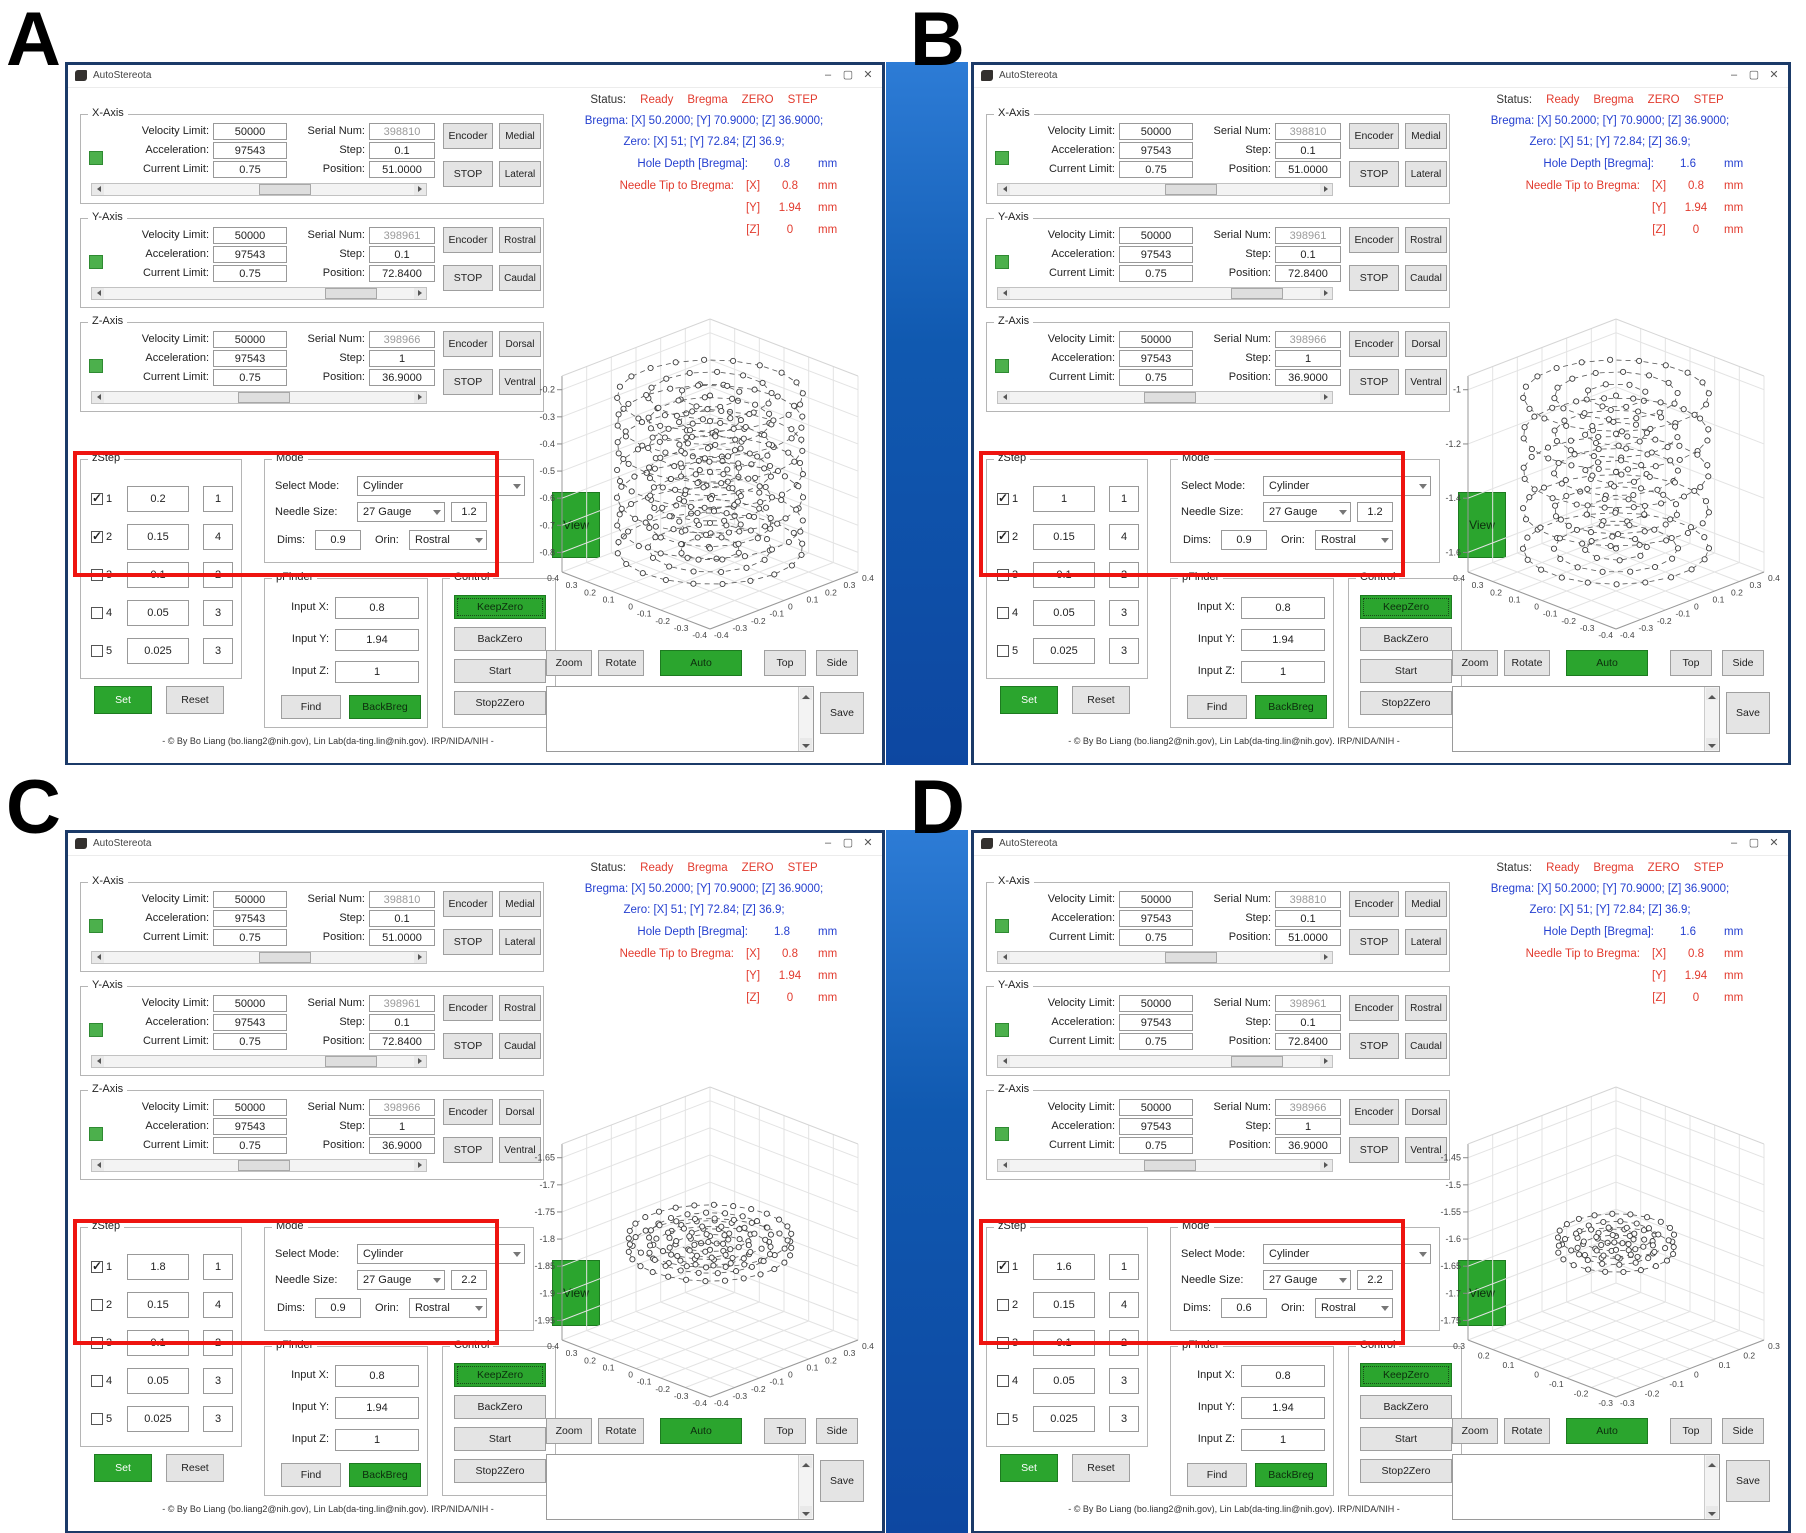 Image resolution: width=1806 pixels, height=1533 pixels. Describe the element at coordinates (1406, 607) in the screenshot. I see `keepzero-button: KeepZero` at that location.